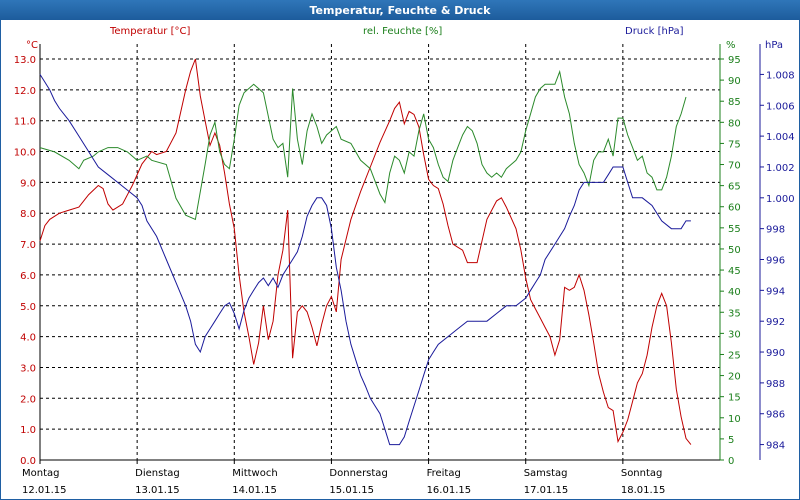  What do you see at coordinates (25, 122) in the screenshot?
I see `temperature-tick: 11.0` at bounding box center [25, 122].